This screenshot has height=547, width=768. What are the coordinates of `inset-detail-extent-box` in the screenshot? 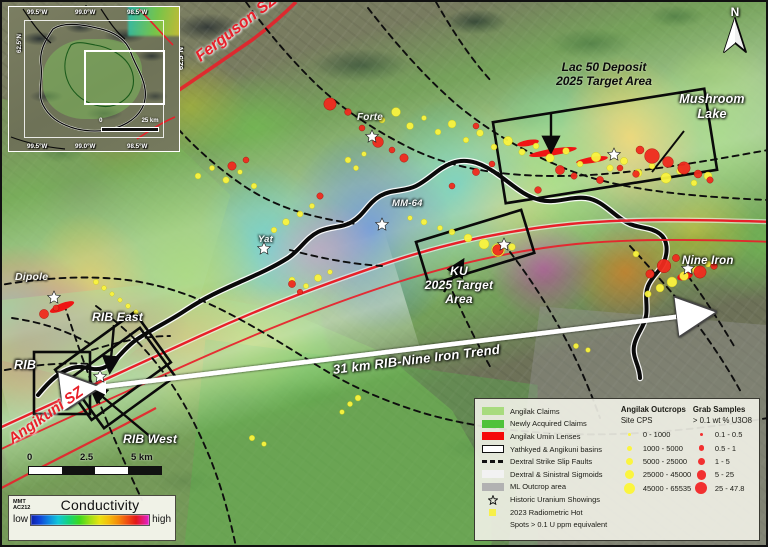 It's located at (124, 77).